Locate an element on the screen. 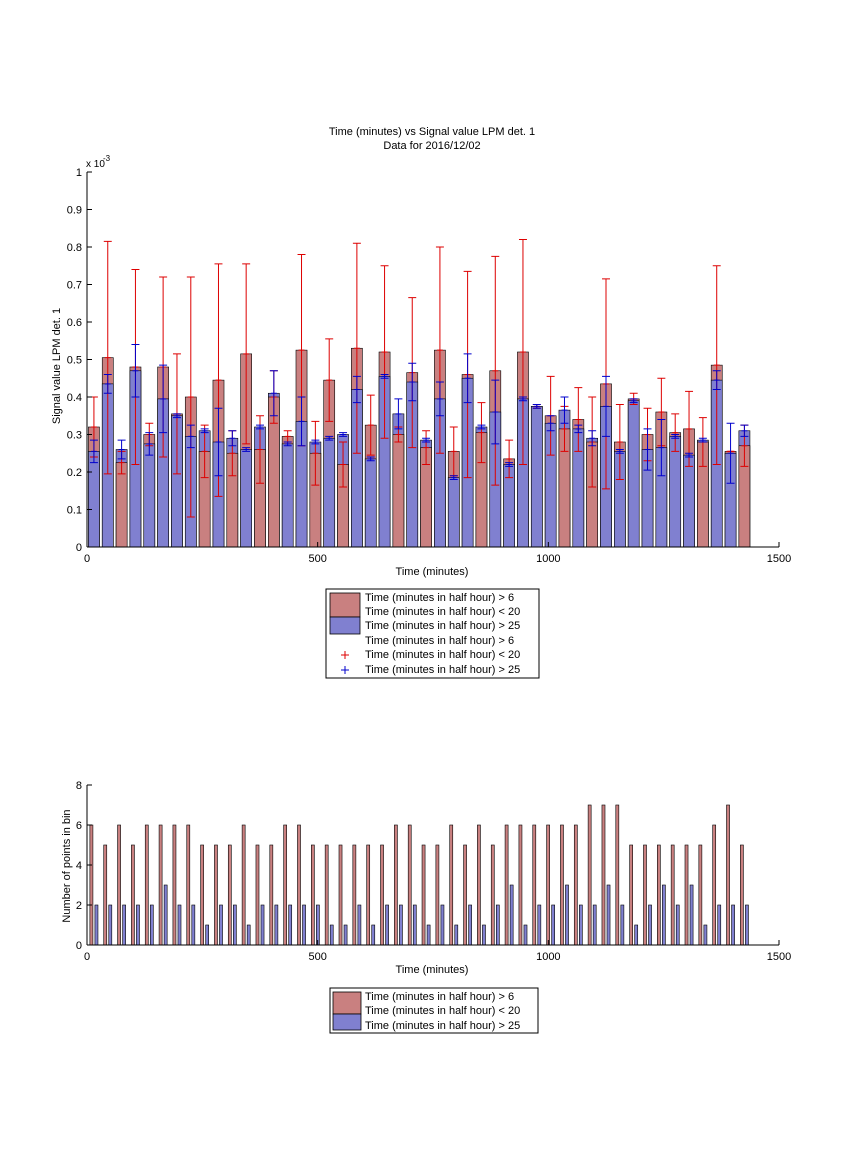 This screenshot has height=1152, width=864. y-tick-label: 0.7 is located at coordinates (74, 286).